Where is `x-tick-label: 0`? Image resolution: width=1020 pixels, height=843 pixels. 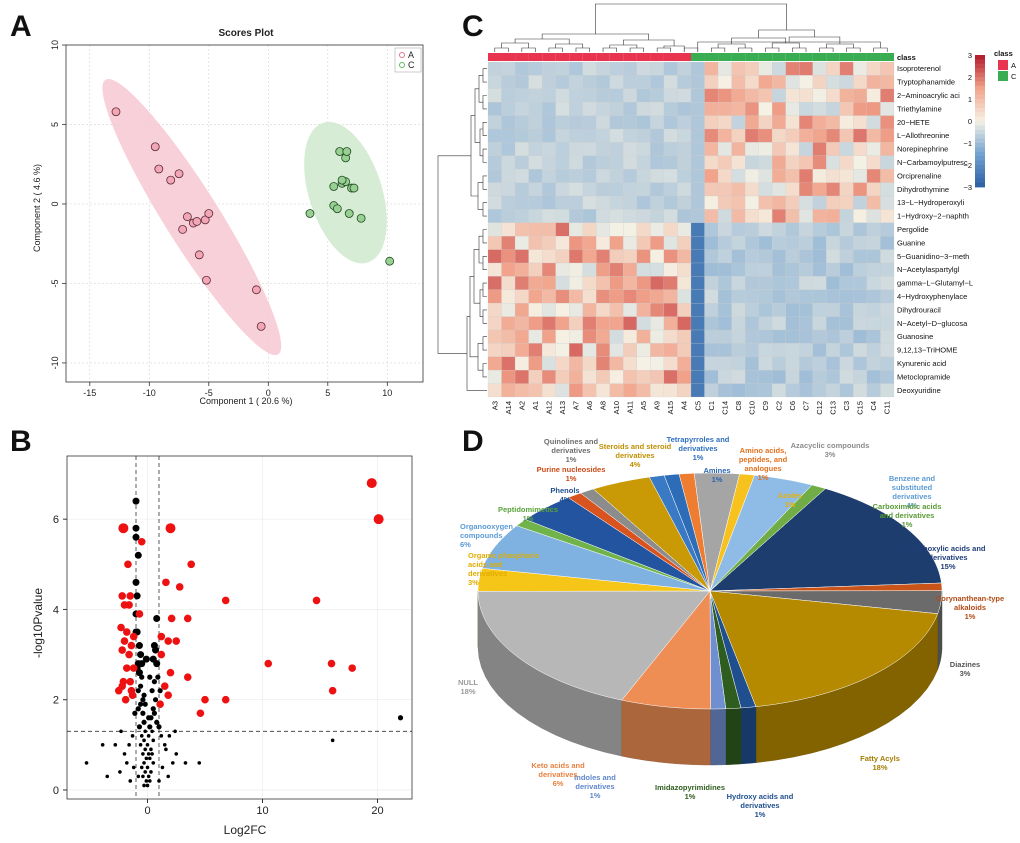
x-tick-label: 0 is located at coordinates (268, 393).